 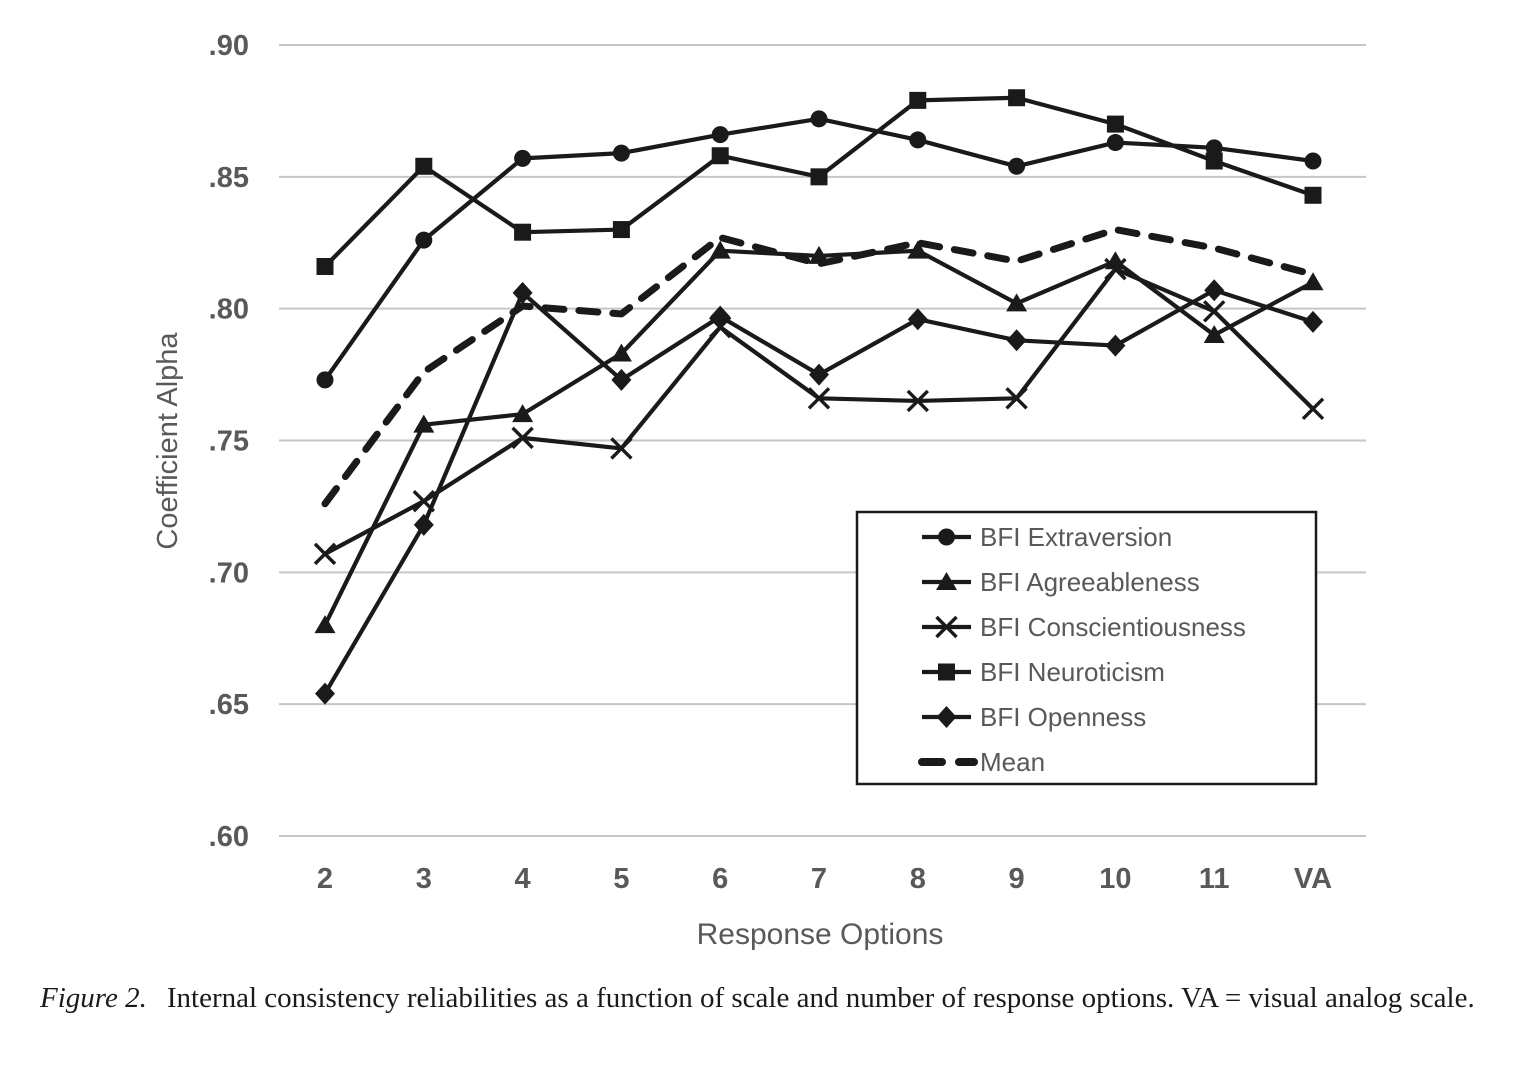 What do you see at coordinates (229, 705) in the screenshot?
I see `y-tick-label: .65` at bounding box center [229, 705].